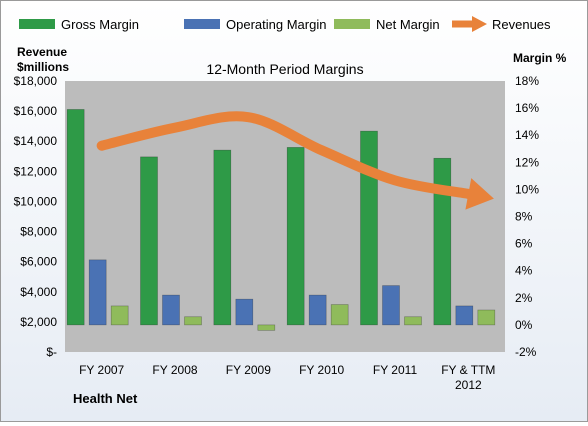 This screenshot has height=426, width=588. What do you see at coordinates (524, 325) in the screenshot?
I see `right-tick-label: 0%` at bounding box center [524, 325].